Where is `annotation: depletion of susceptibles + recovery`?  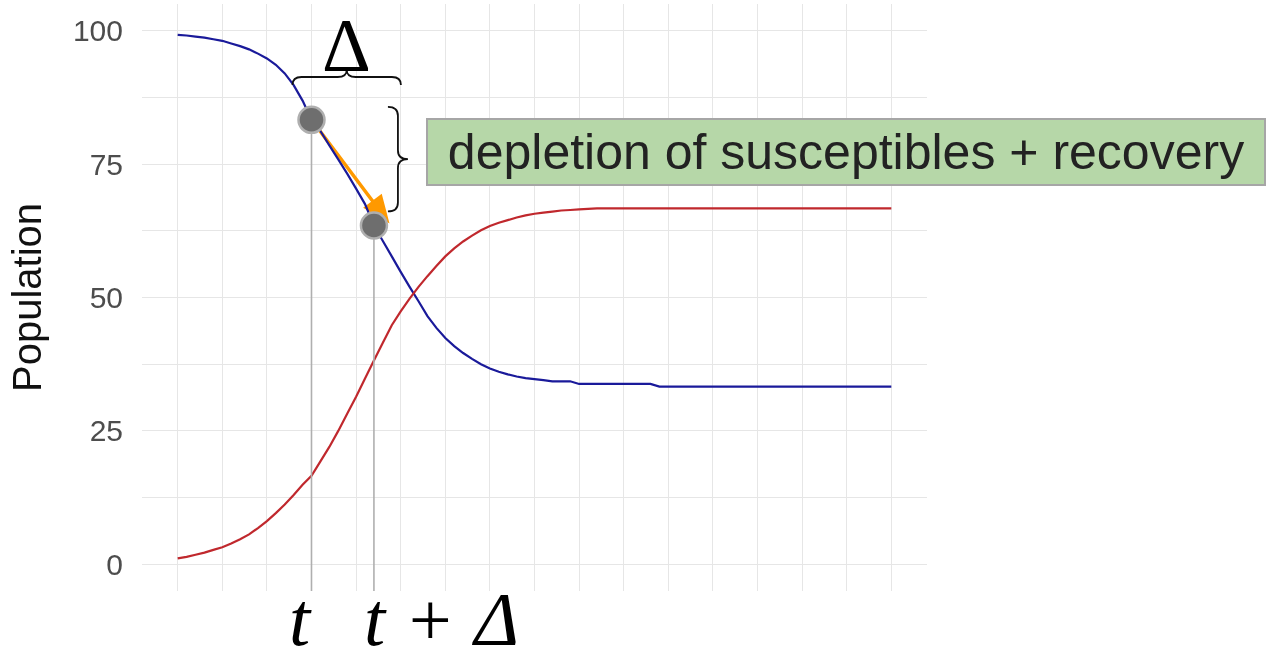
annotation: depletion of susceptibles + recovery is located at coordinates (846, 152).